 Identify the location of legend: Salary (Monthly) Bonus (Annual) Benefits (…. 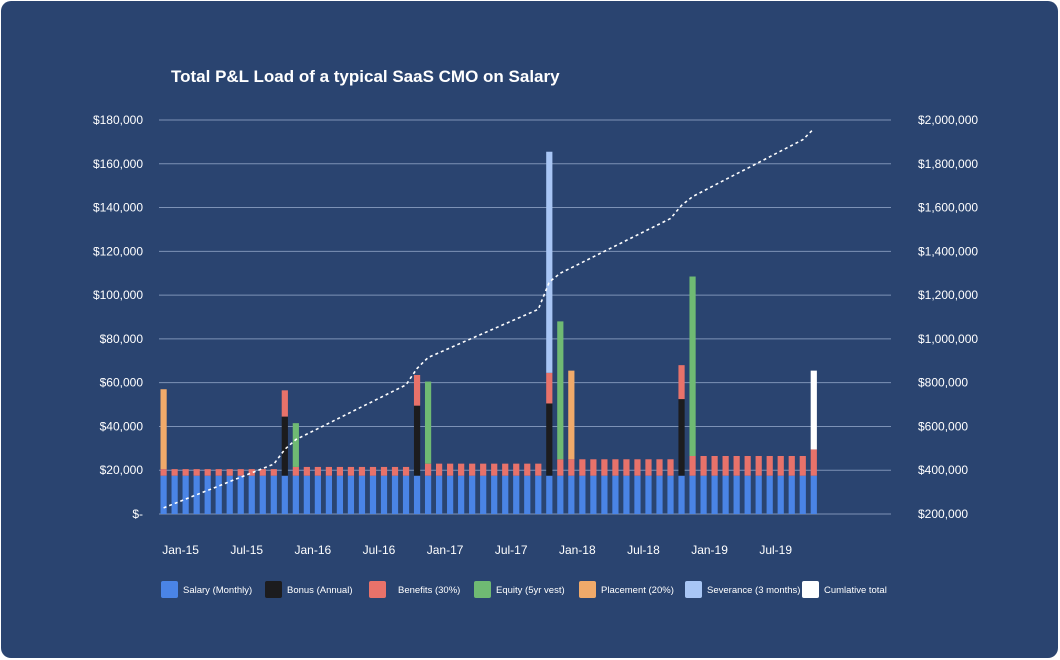
(524, 589).